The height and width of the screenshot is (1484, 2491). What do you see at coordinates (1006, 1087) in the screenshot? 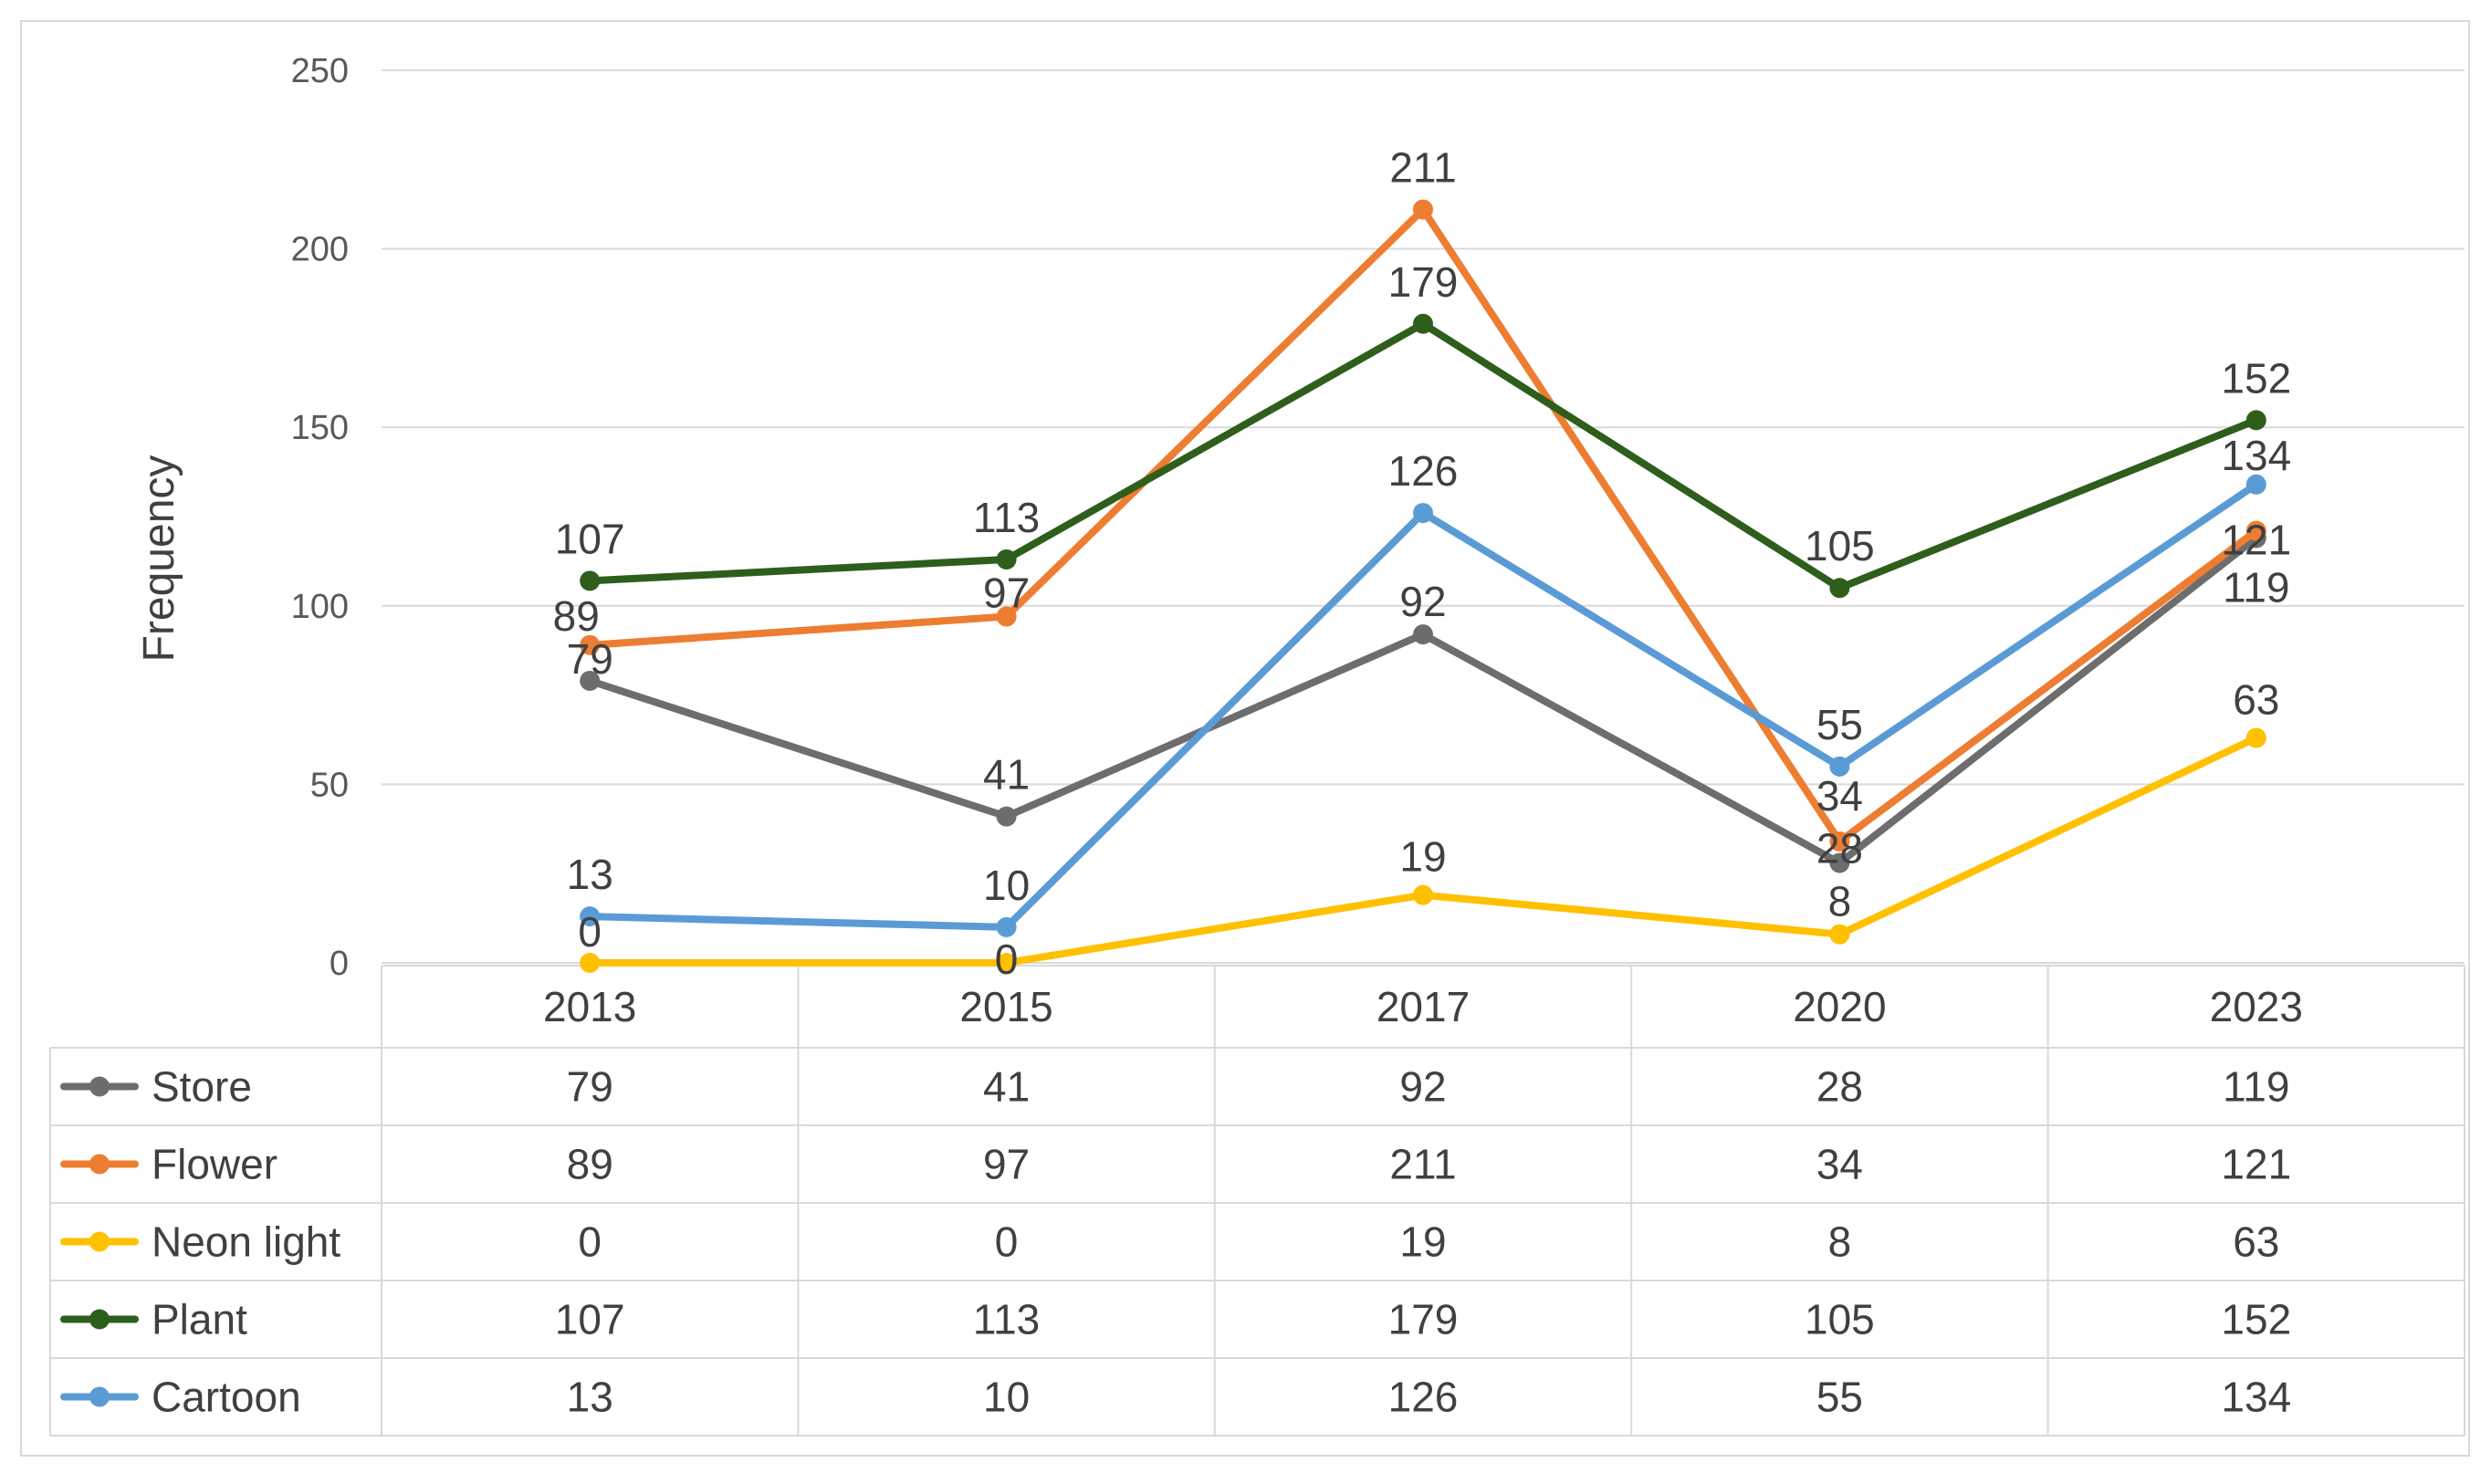
I see `table-cell-value: 41` at bounding box center [1006, 1087].